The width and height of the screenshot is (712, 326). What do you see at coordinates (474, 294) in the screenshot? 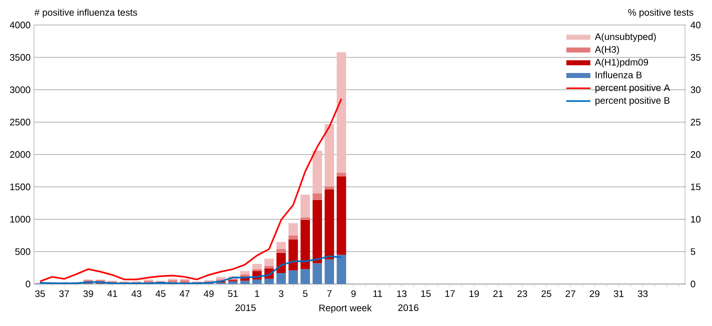
I see `x-tick-label: 19` at bounding box center [474, 294].